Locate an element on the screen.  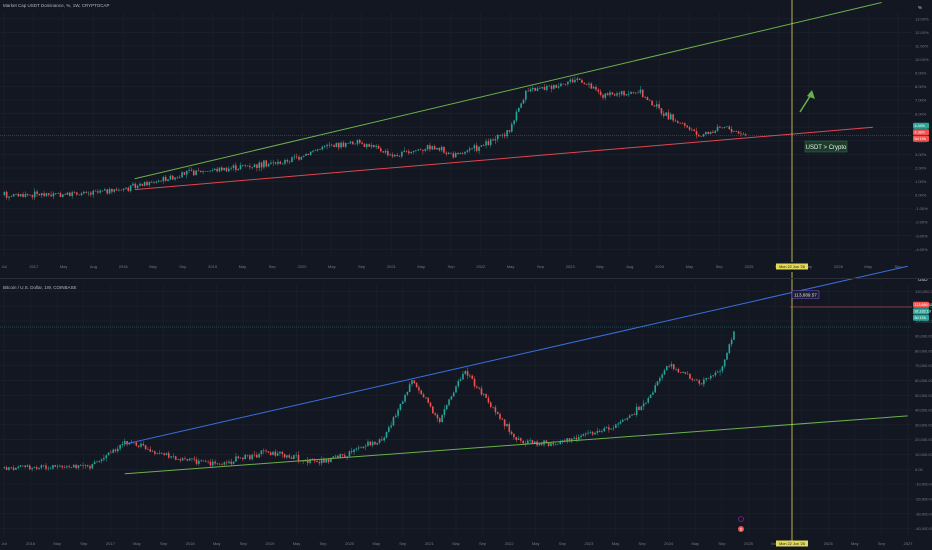
y-tick-label: 2.00% is located at coordinates (921, 167).